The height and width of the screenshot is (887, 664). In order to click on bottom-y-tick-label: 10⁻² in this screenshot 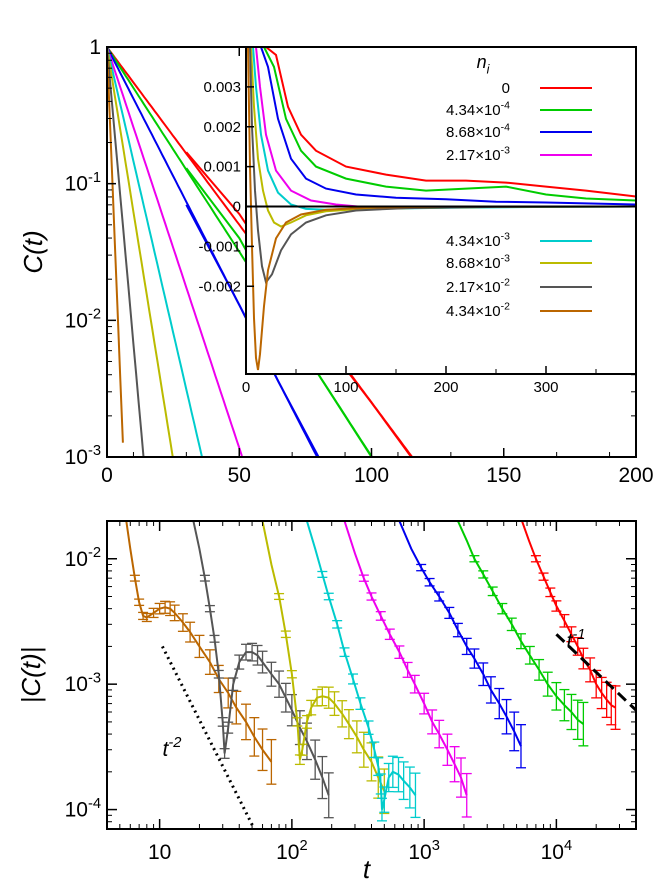, I will do `click(83, 558)`.